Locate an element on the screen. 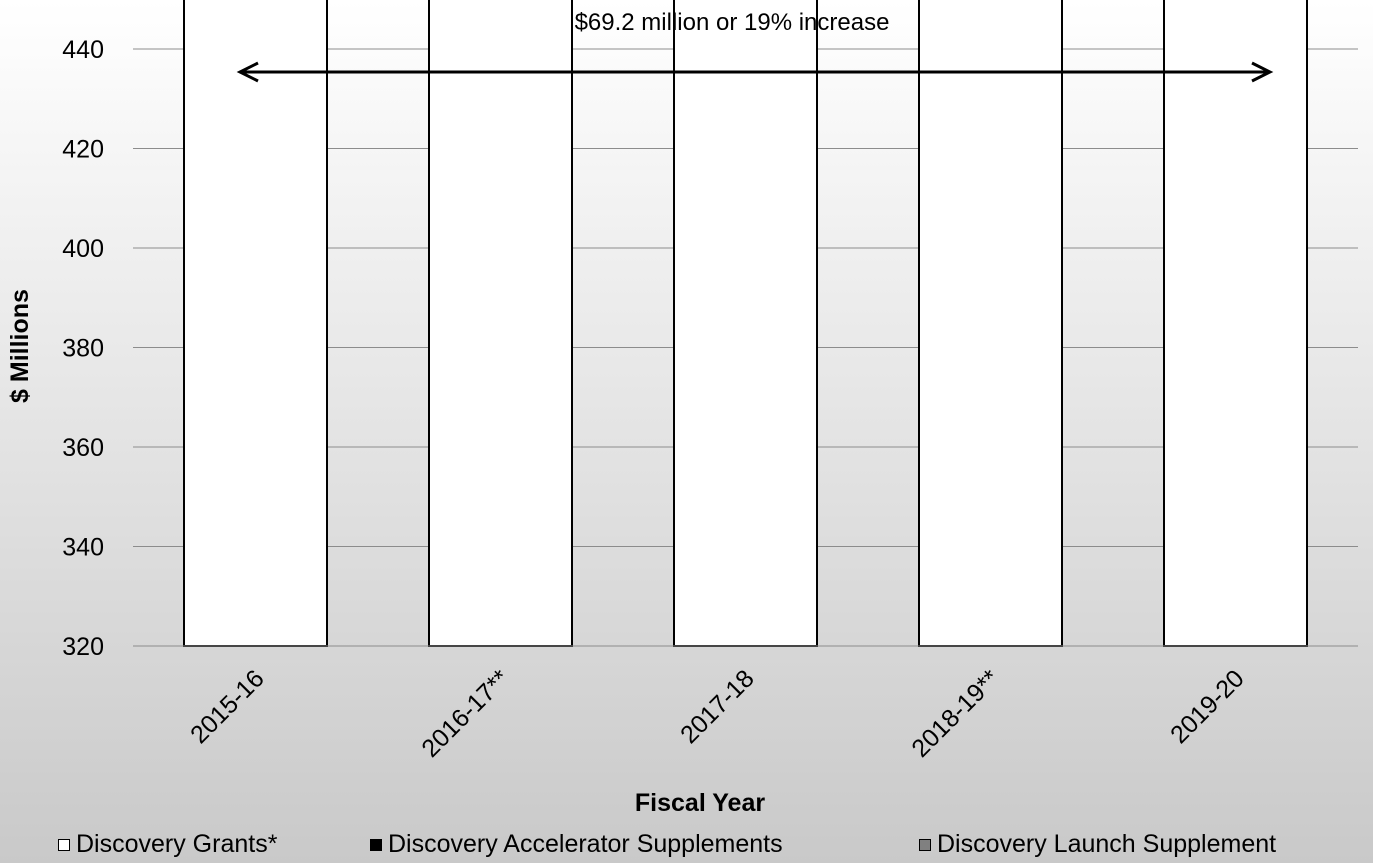 The width and height of the screenshot is (1373, 863). legend-item-accelerator-supplements: Discovery Accelerator Supplements is located at coordinates (576, 844).